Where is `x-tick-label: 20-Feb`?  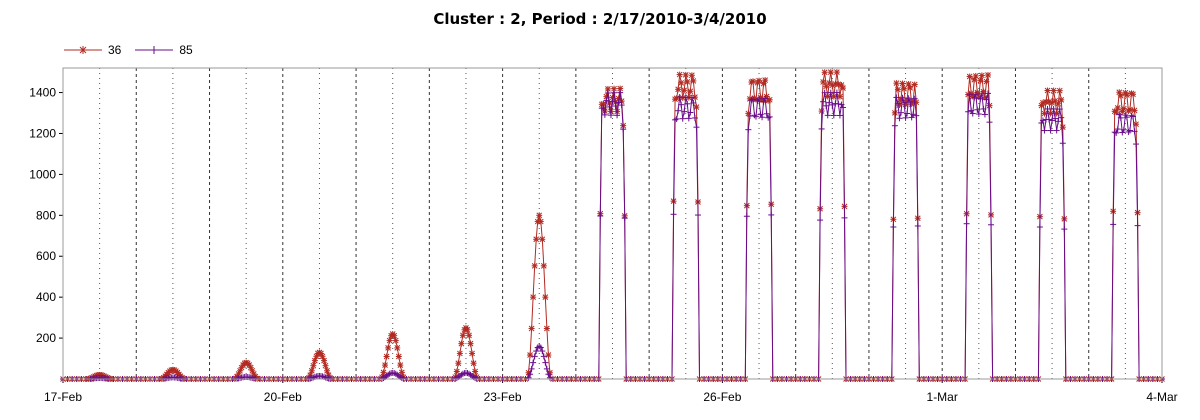 x-tick-label: 20-Feb is located at coordinates (283, 397).